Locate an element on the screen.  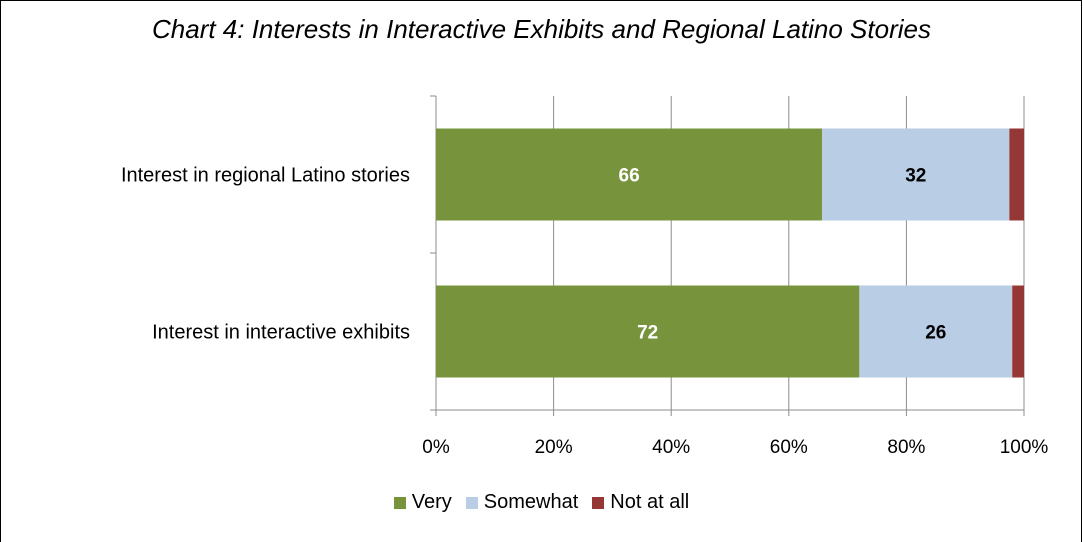
legend-label: Somewhat is located at coordinates (531, 502).